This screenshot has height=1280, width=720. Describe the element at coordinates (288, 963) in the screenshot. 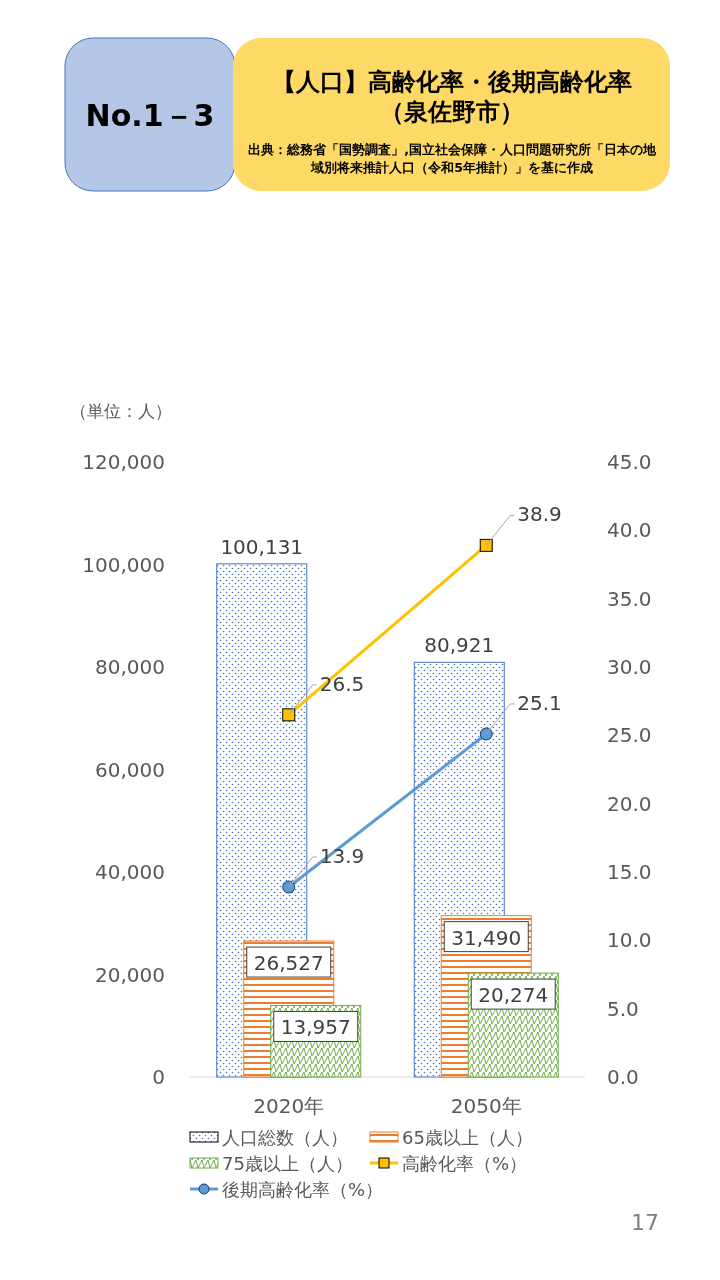

I see `data-label: 26,527` at that location.